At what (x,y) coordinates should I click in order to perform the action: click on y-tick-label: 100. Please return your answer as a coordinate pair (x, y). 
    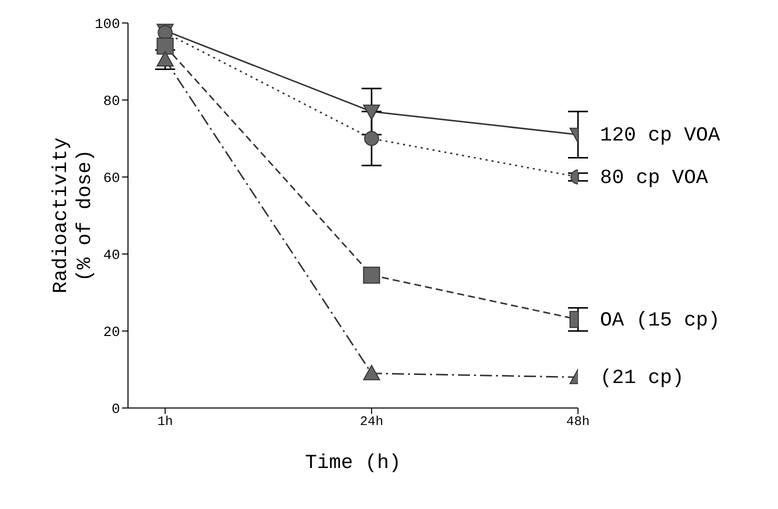
    Looking at the image, I should click on (107, 24).